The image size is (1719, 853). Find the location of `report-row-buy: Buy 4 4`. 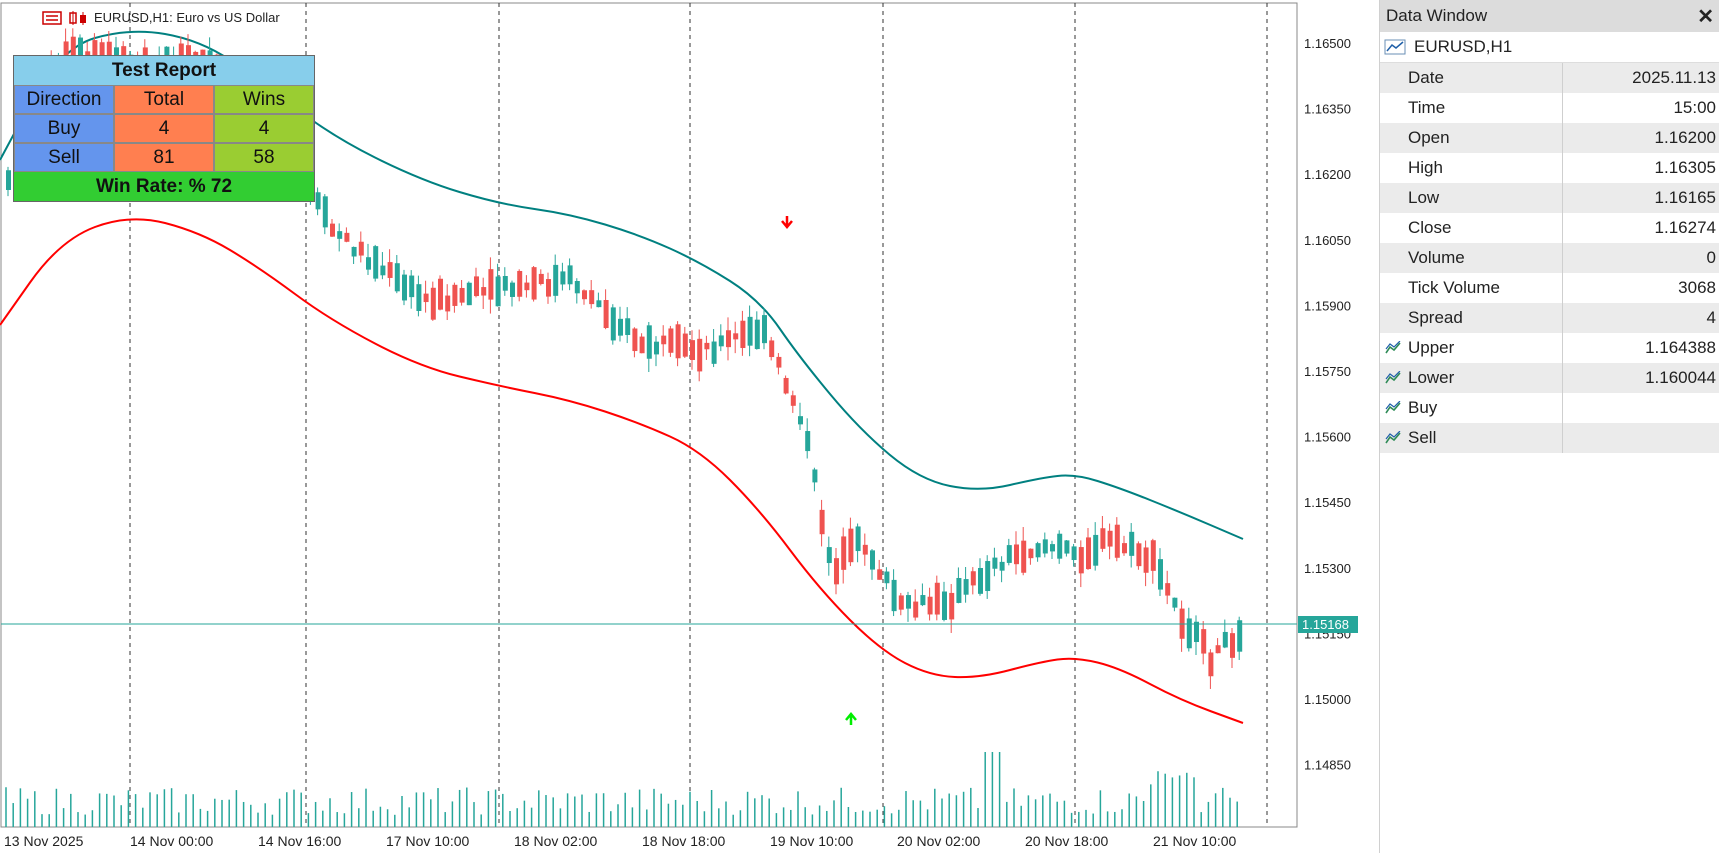

report-row-buy: Buy 4 4 is located at coordinates (164, 128).